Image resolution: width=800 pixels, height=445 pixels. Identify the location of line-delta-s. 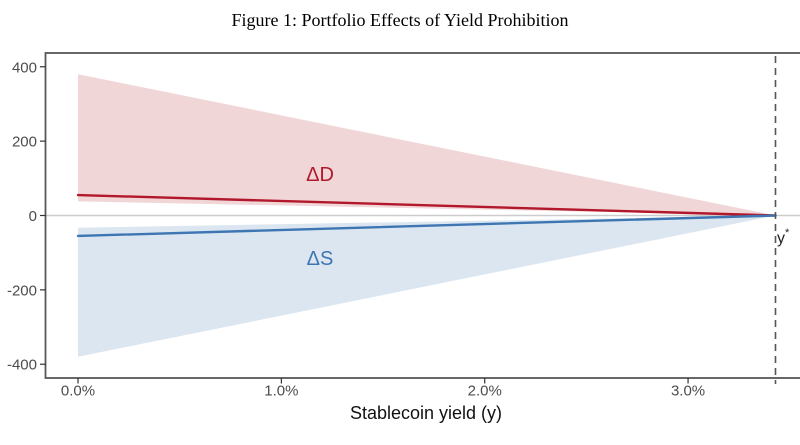
(426, 226).